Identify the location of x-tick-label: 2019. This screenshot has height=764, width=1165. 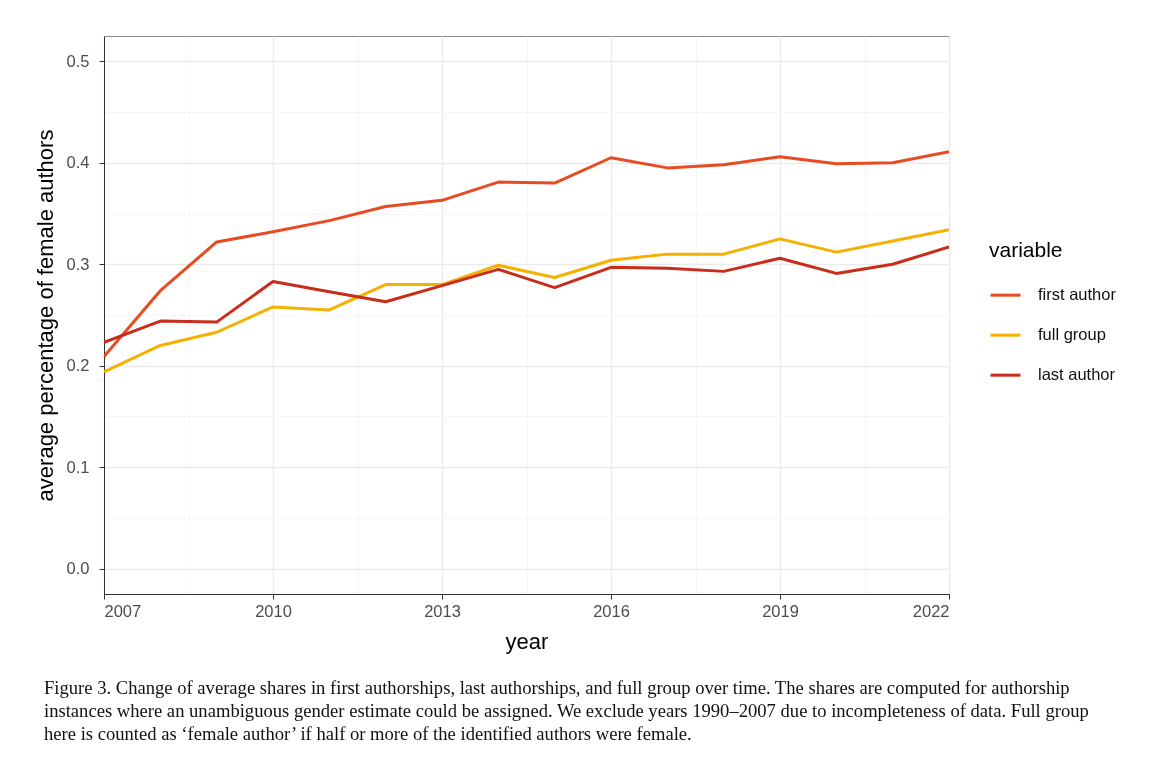
(780, 610).